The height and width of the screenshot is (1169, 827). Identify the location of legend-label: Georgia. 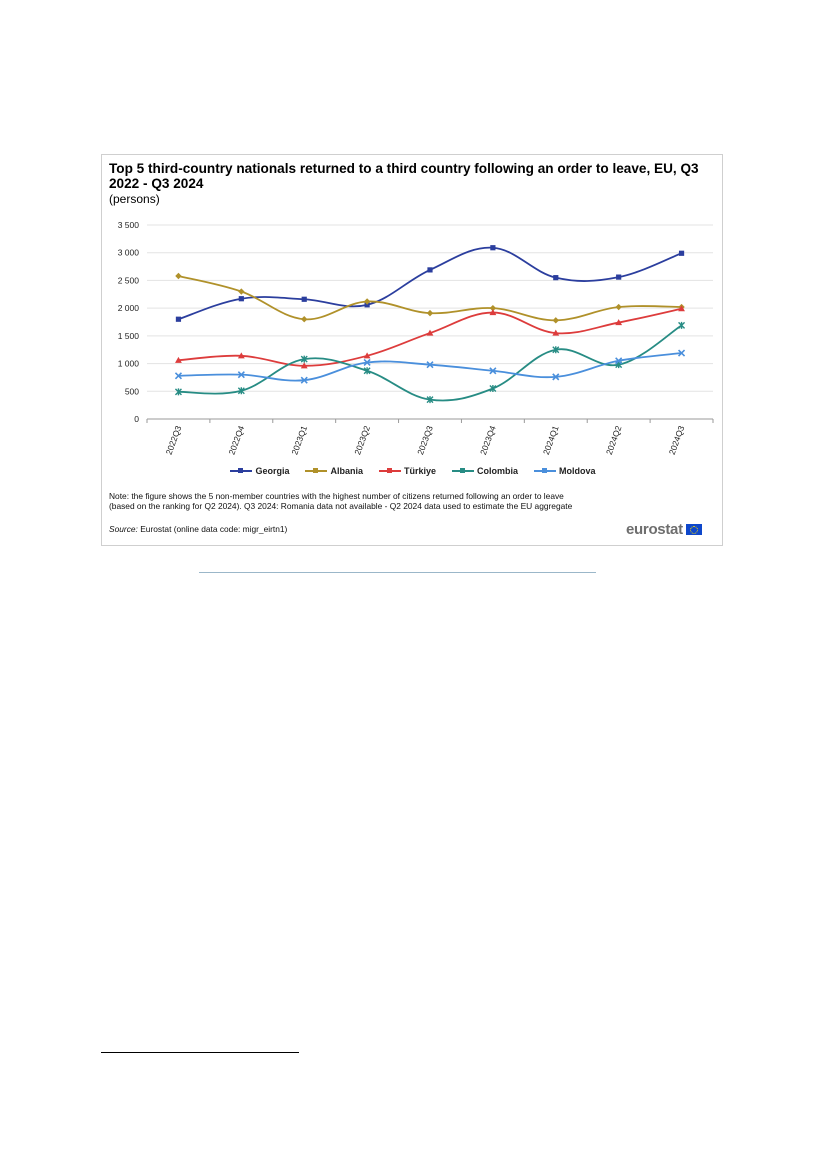
(272, 471).